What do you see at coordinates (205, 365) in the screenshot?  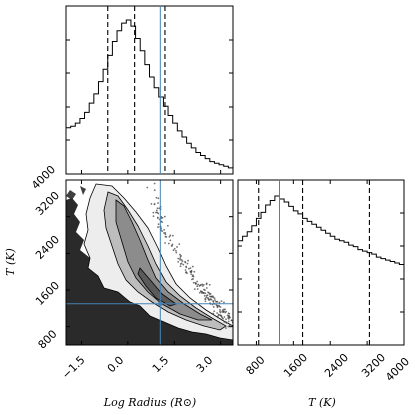 I see `x-tick-label: 3.0` at bounding box center [205, 365].